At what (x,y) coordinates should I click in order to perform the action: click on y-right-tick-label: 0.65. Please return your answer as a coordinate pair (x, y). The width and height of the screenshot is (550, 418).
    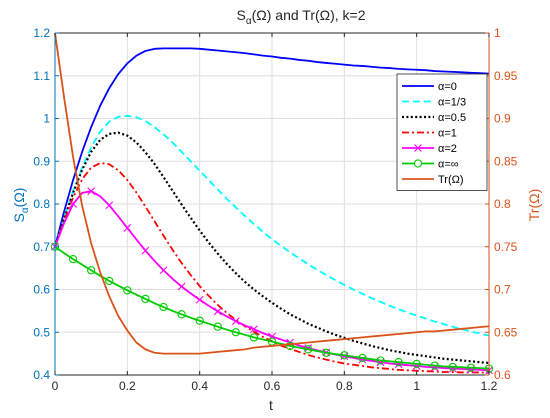
    Looking at the image, I should click on (506, 332).